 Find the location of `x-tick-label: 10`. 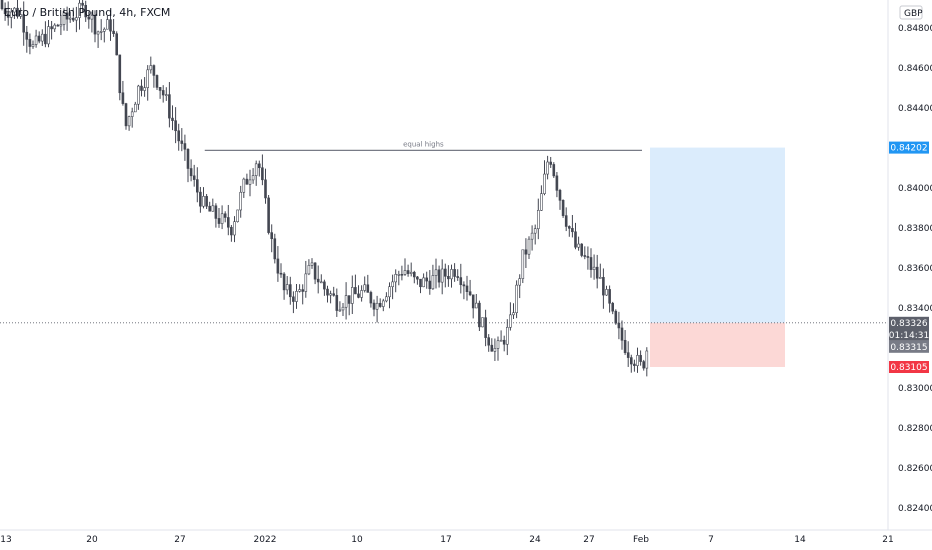

x-tick-label: 10 is located at coordinates (357, 540).